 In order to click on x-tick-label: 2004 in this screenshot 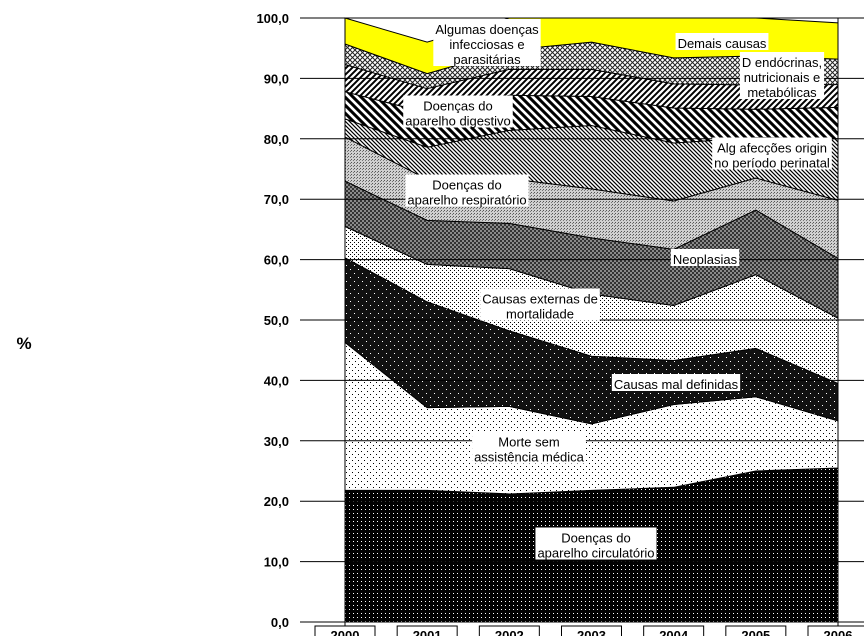, I will do `click(674, 632)`.